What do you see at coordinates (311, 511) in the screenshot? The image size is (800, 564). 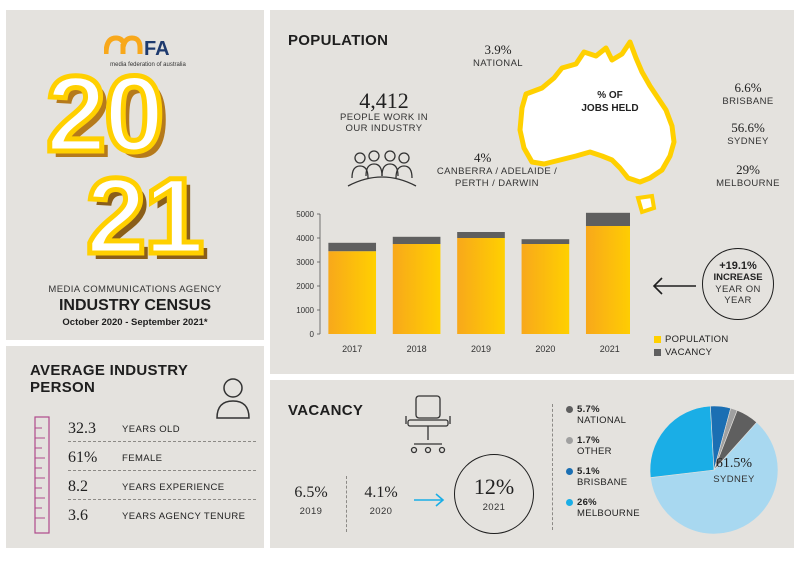 I see `vacancy-2019-label: 2019` at bounding box center [311, 511].